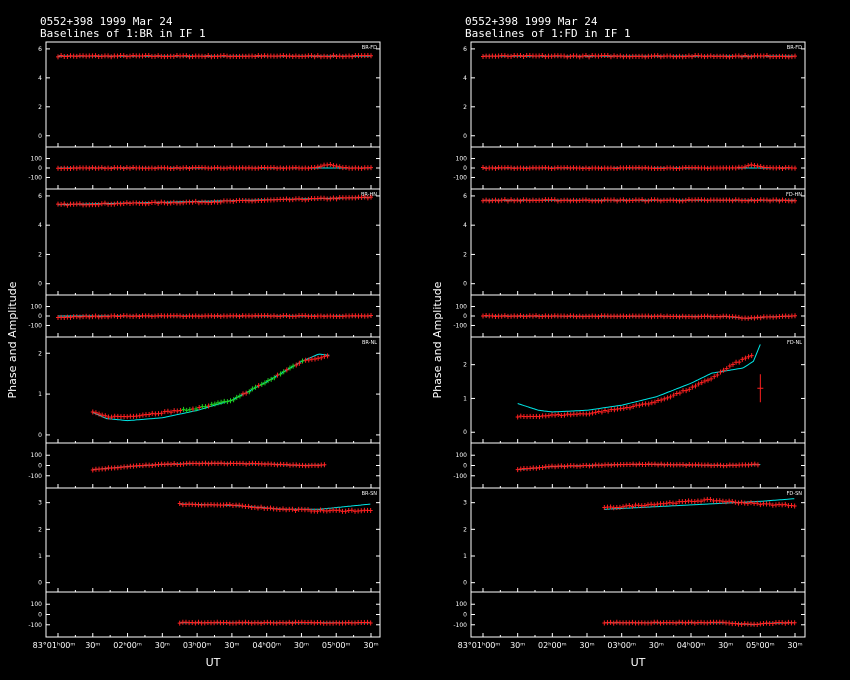 The image size is (850, 680). I want to click on x-tick-label: 02ʰ00ᵐ, so click(552, 645).